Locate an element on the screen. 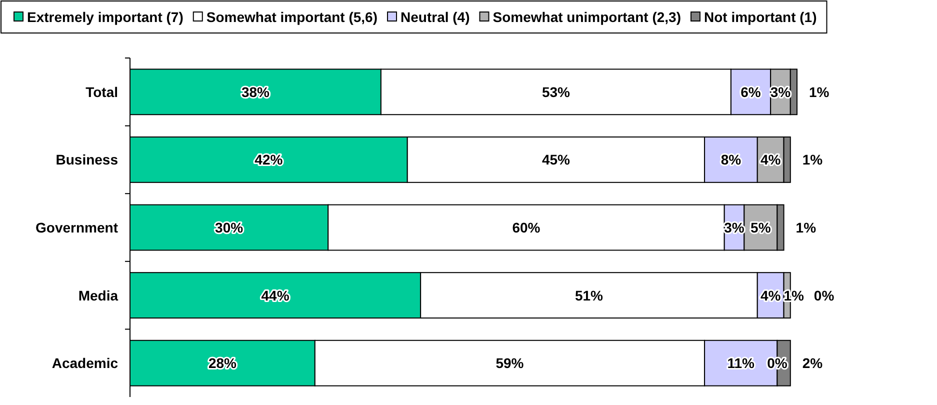 This screenshot has width=937, height=405. data-label: 51% is located at coordinates (589, 295).